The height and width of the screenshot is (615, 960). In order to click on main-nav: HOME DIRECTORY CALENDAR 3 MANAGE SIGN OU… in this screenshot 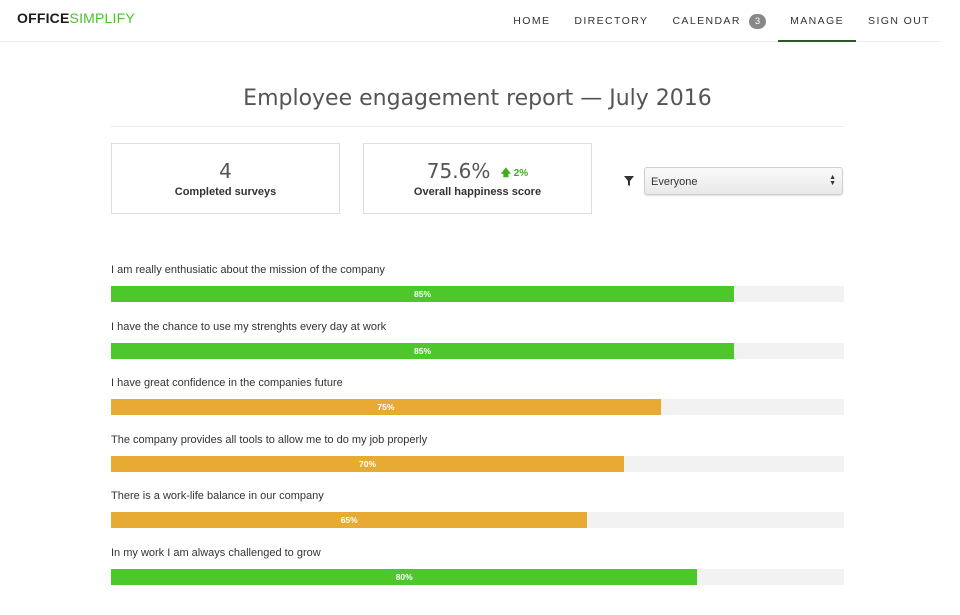, I will do `click(721, 21)`.